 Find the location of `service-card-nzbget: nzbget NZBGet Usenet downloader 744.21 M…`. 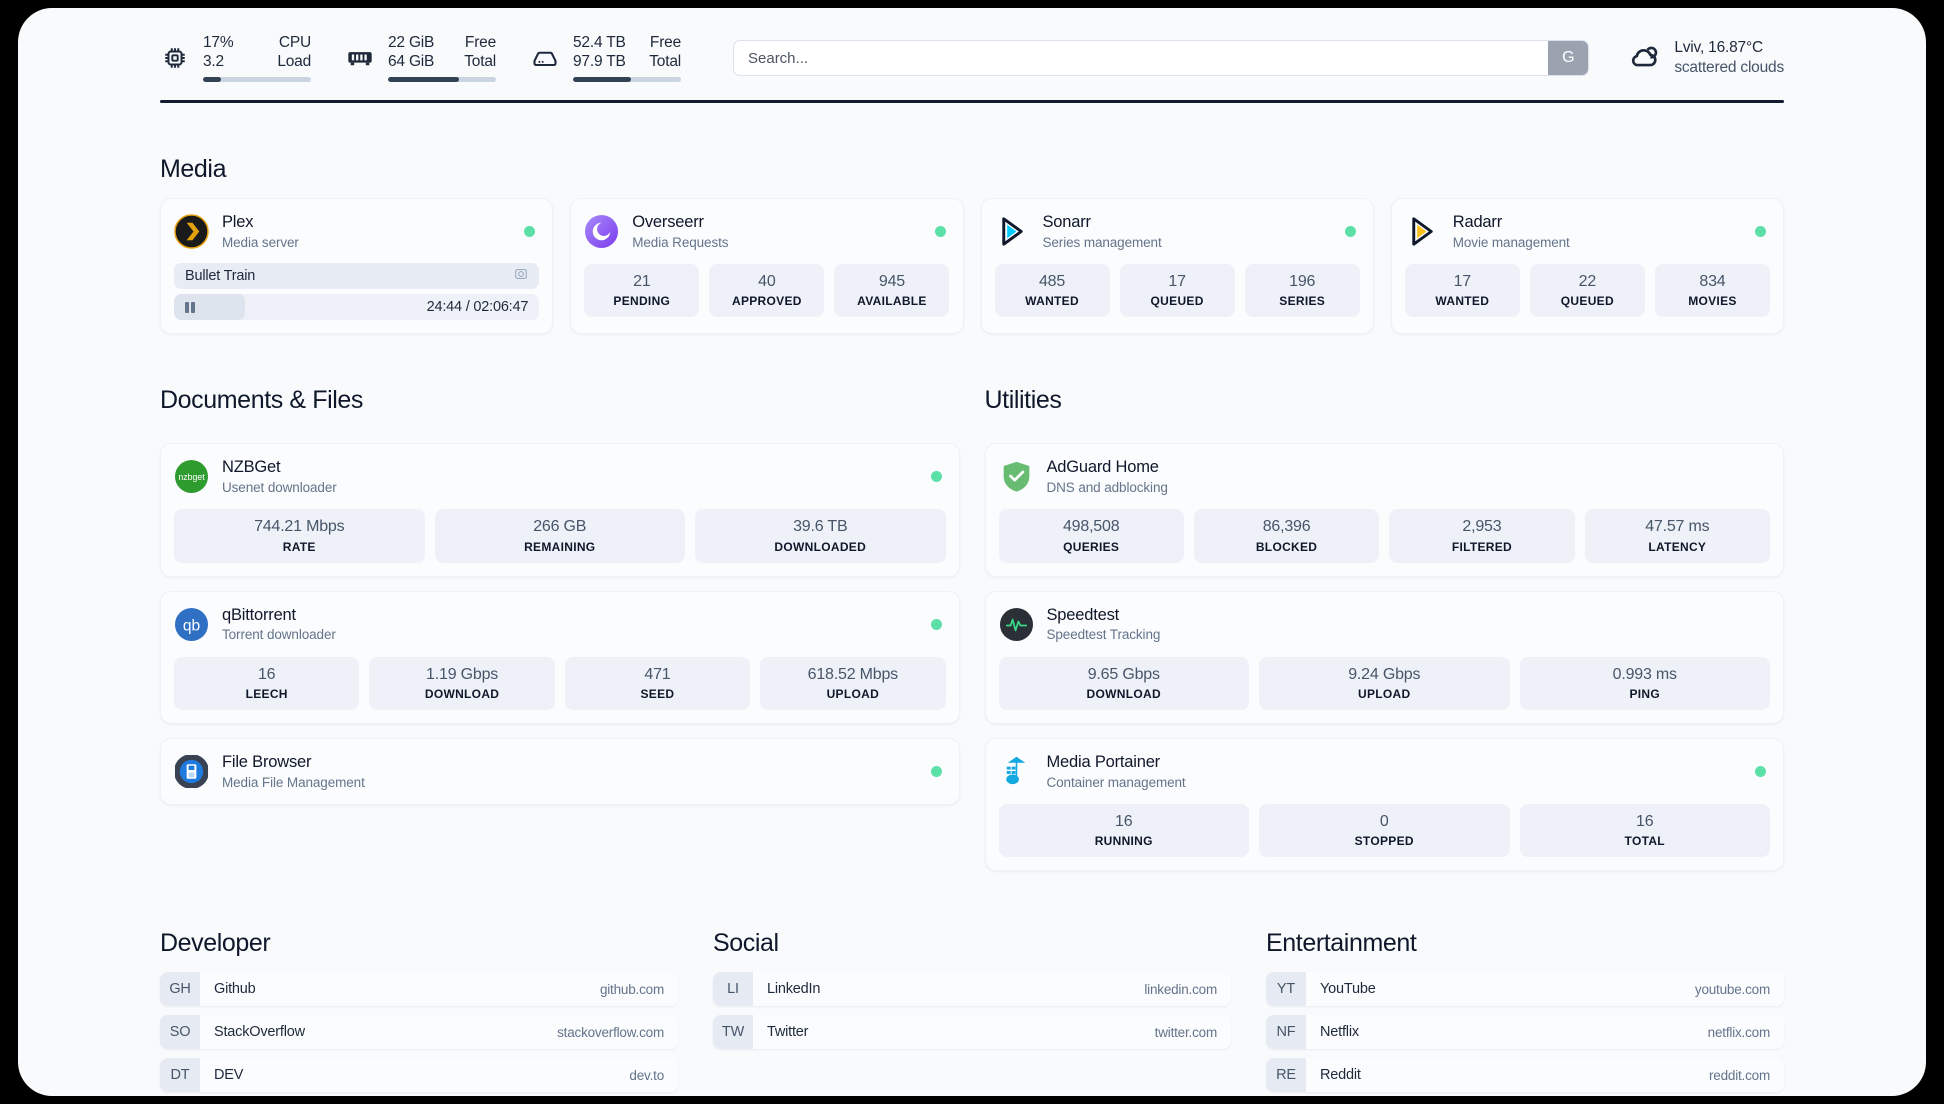

service-card-nzbget: nzbget NZBGet Usenet downloader 744.21 M… is located at coordinates (560, 510).